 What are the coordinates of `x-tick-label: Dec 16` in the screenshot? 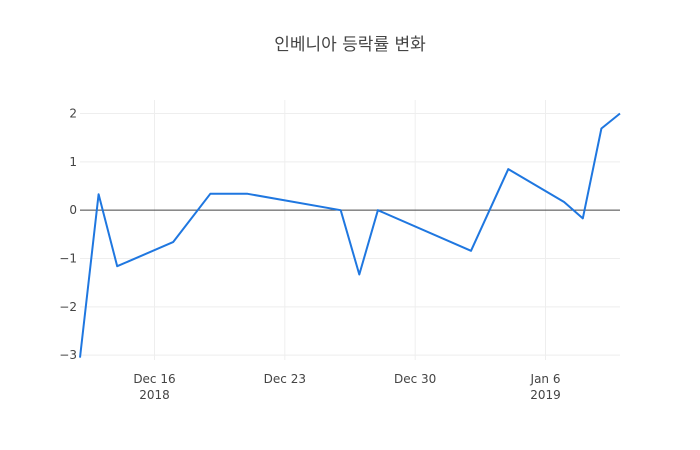 It's located at (154, 379).